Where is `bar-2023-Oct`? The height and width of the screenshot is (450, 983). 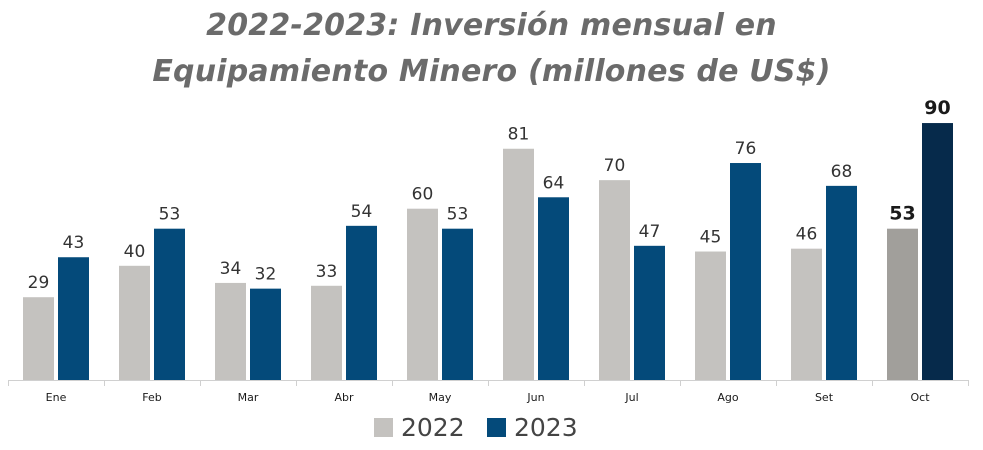 bar-2023-Oct is located at coordinates (937, 252).